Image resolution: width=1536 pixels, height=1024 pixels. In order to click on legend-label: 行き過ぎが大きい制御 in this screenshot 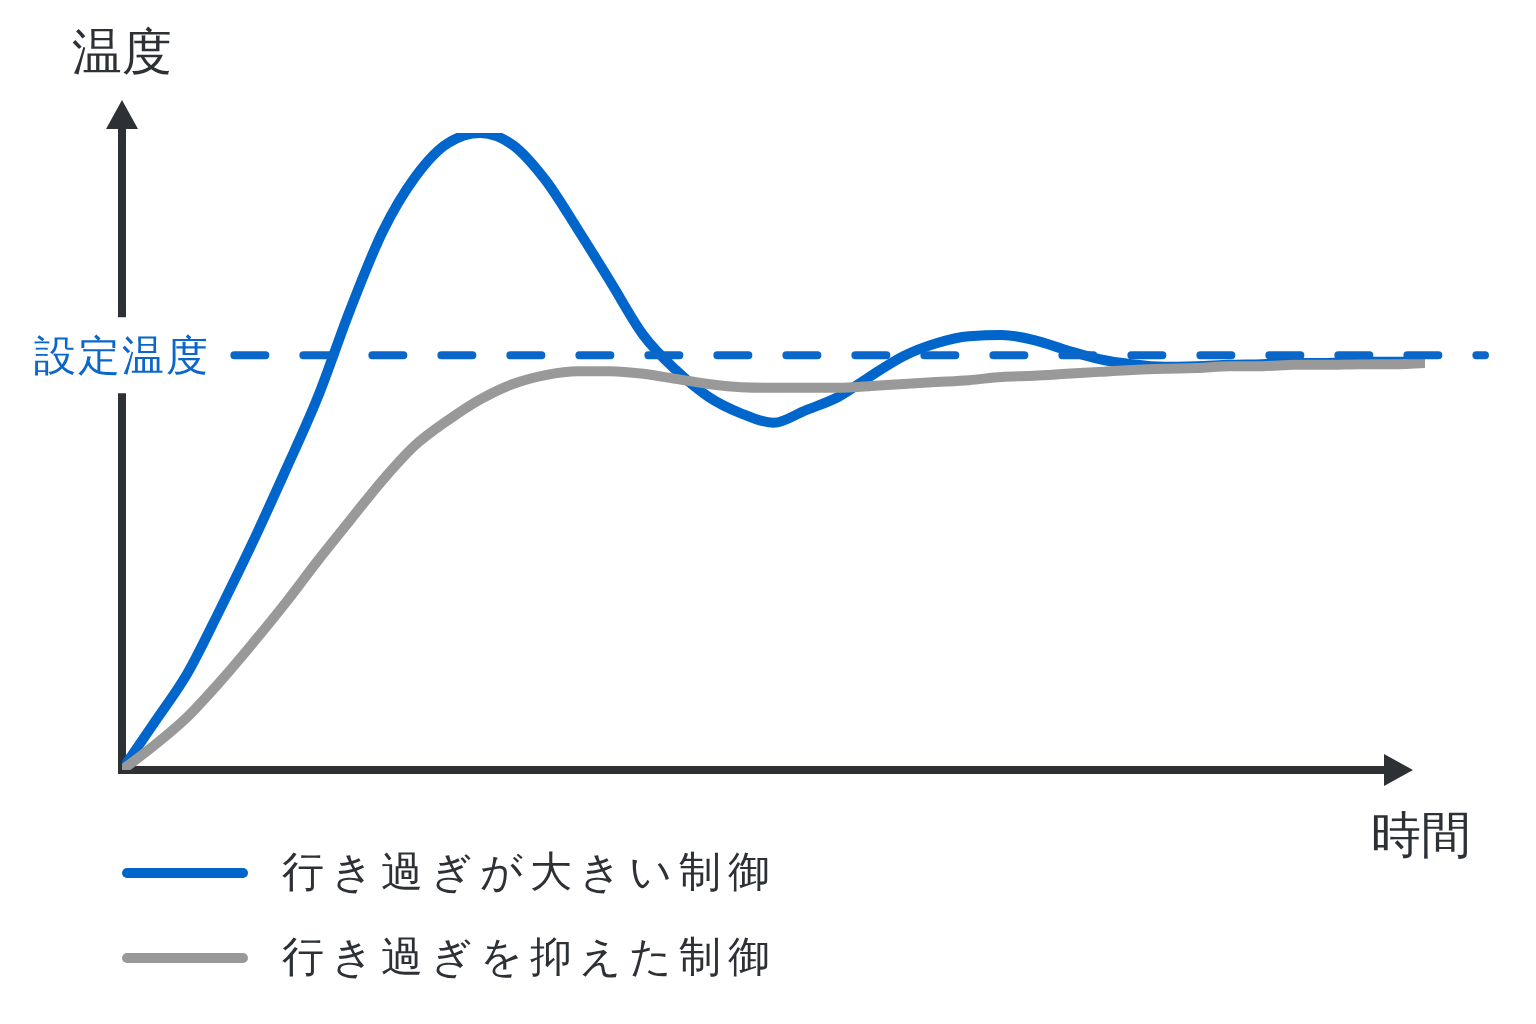, I will do `click(529, 872)`.